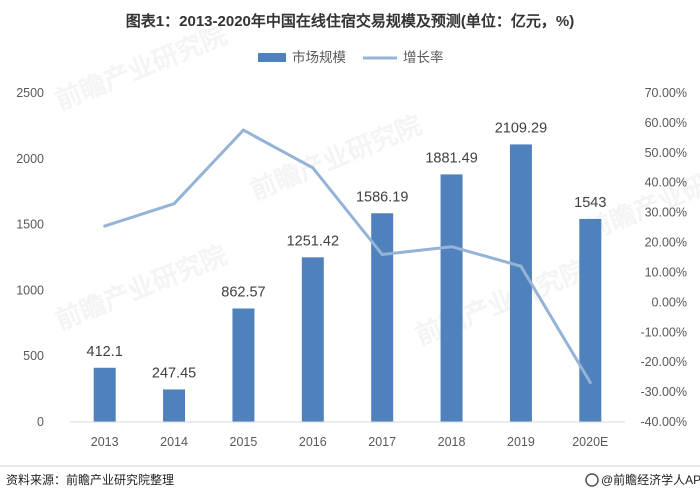  I want to click on brand: @前瞻经济学人APP, so click(642, 479).